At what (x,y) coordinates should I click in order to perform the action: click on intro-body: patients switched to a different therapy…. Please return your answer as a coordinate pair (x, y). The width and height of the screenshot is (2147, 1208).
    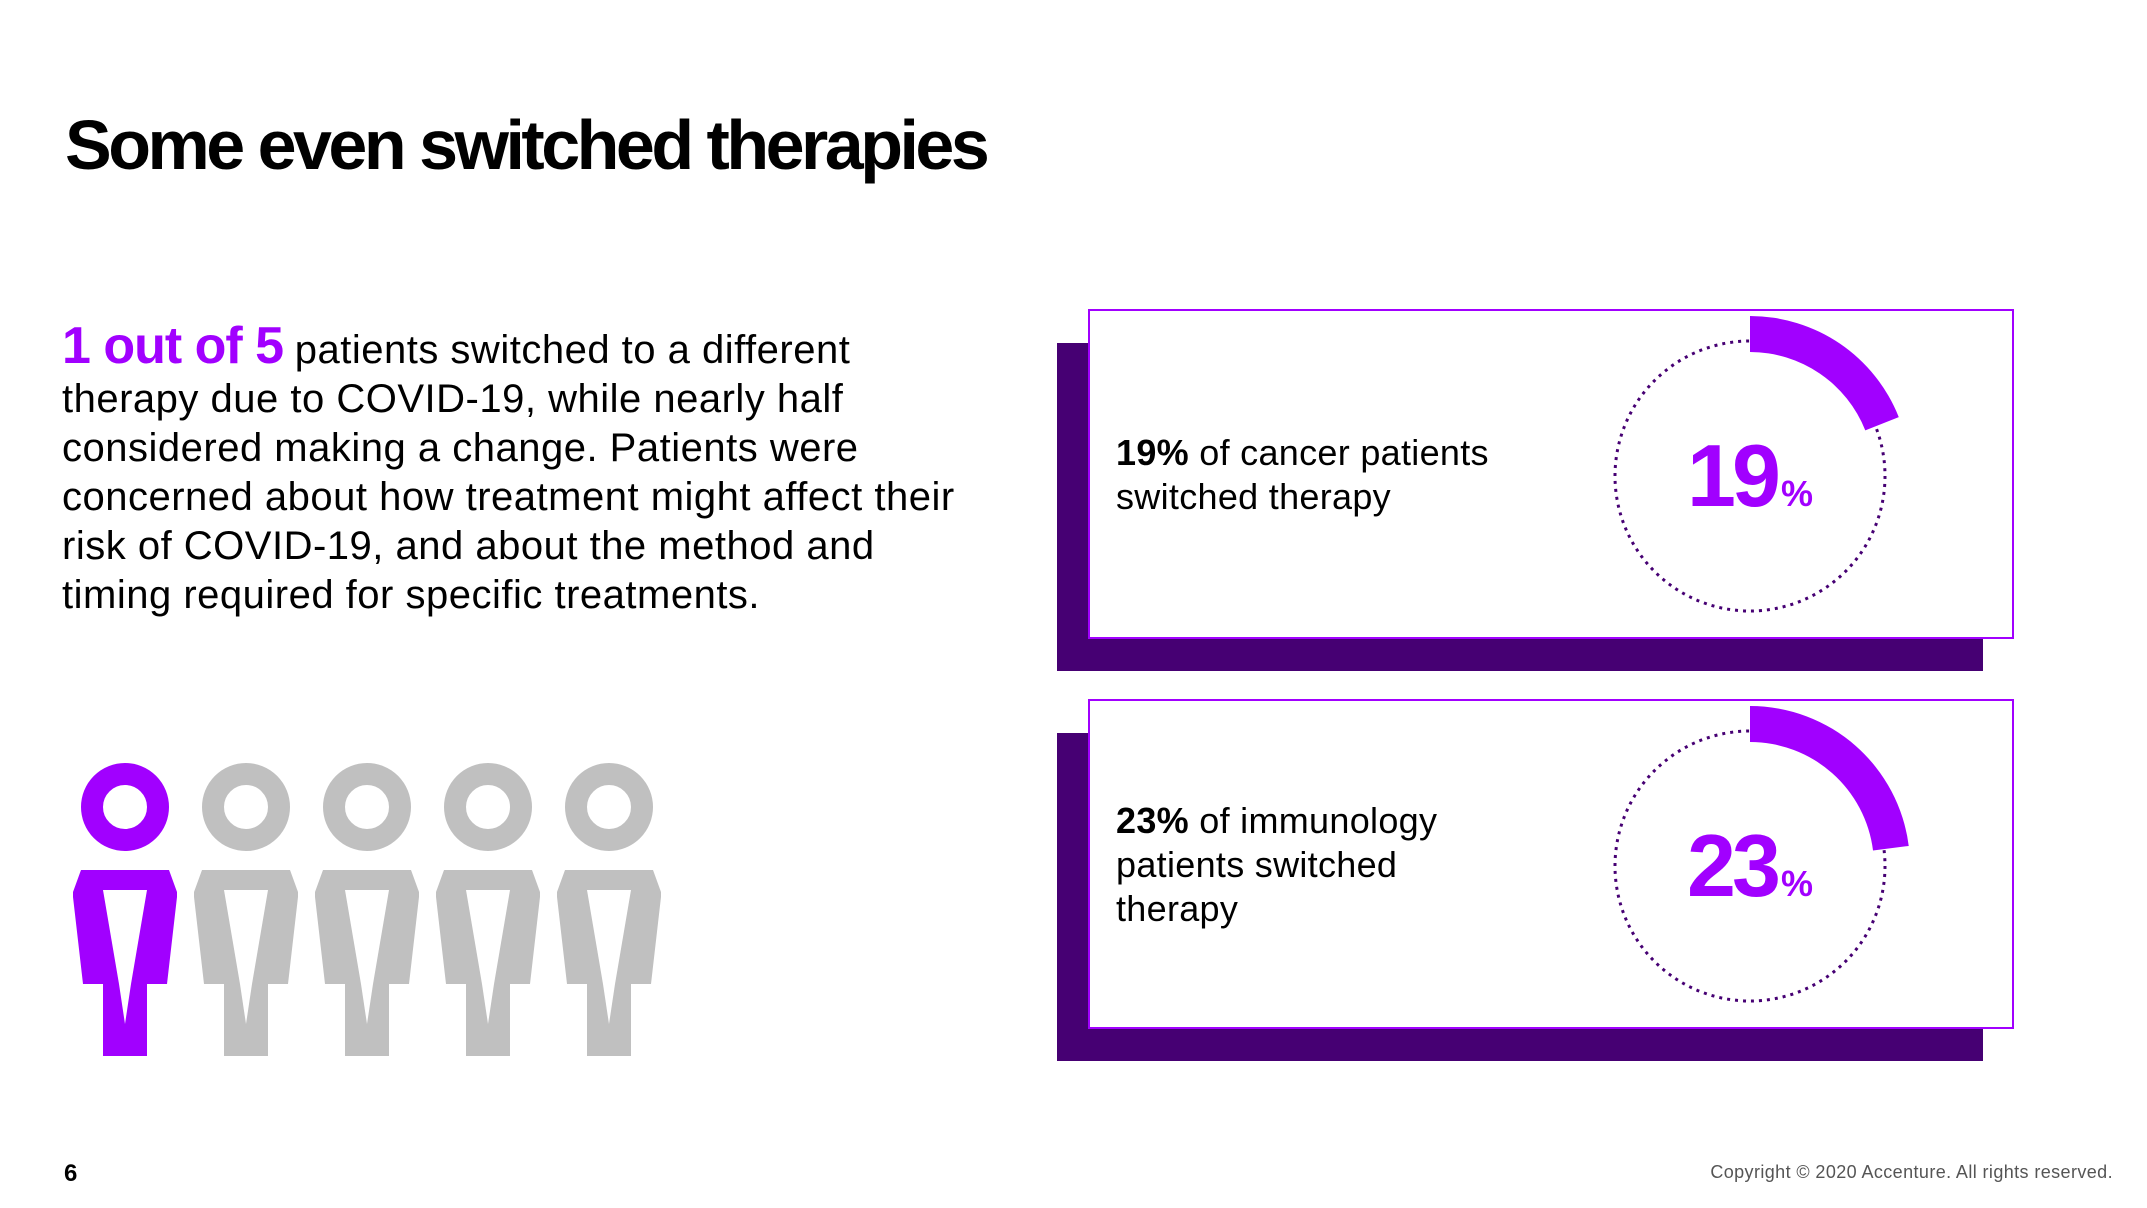
    Looking at the image, I should click on (508, 472).